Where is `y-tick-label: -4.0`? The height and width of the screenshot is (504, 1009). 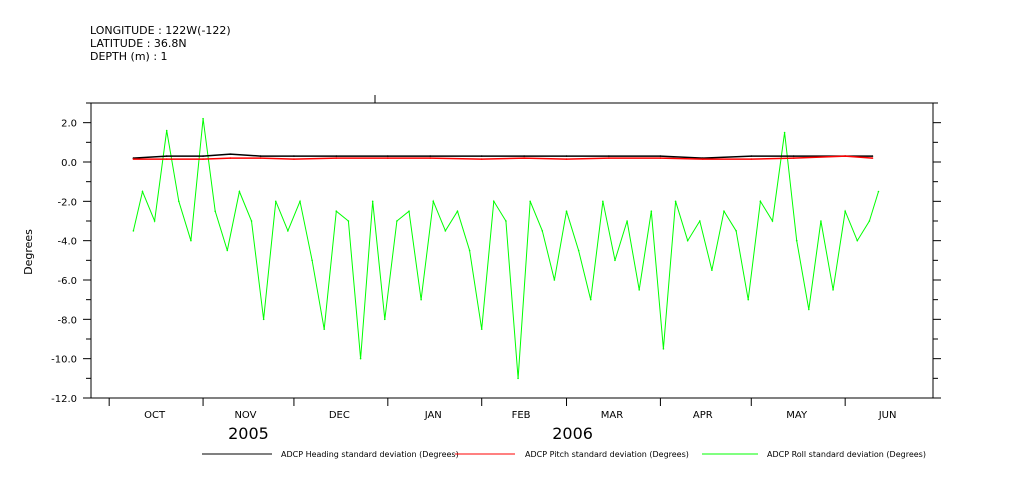
y-tick-label: -4.0 is located at coordinates (67, 242).